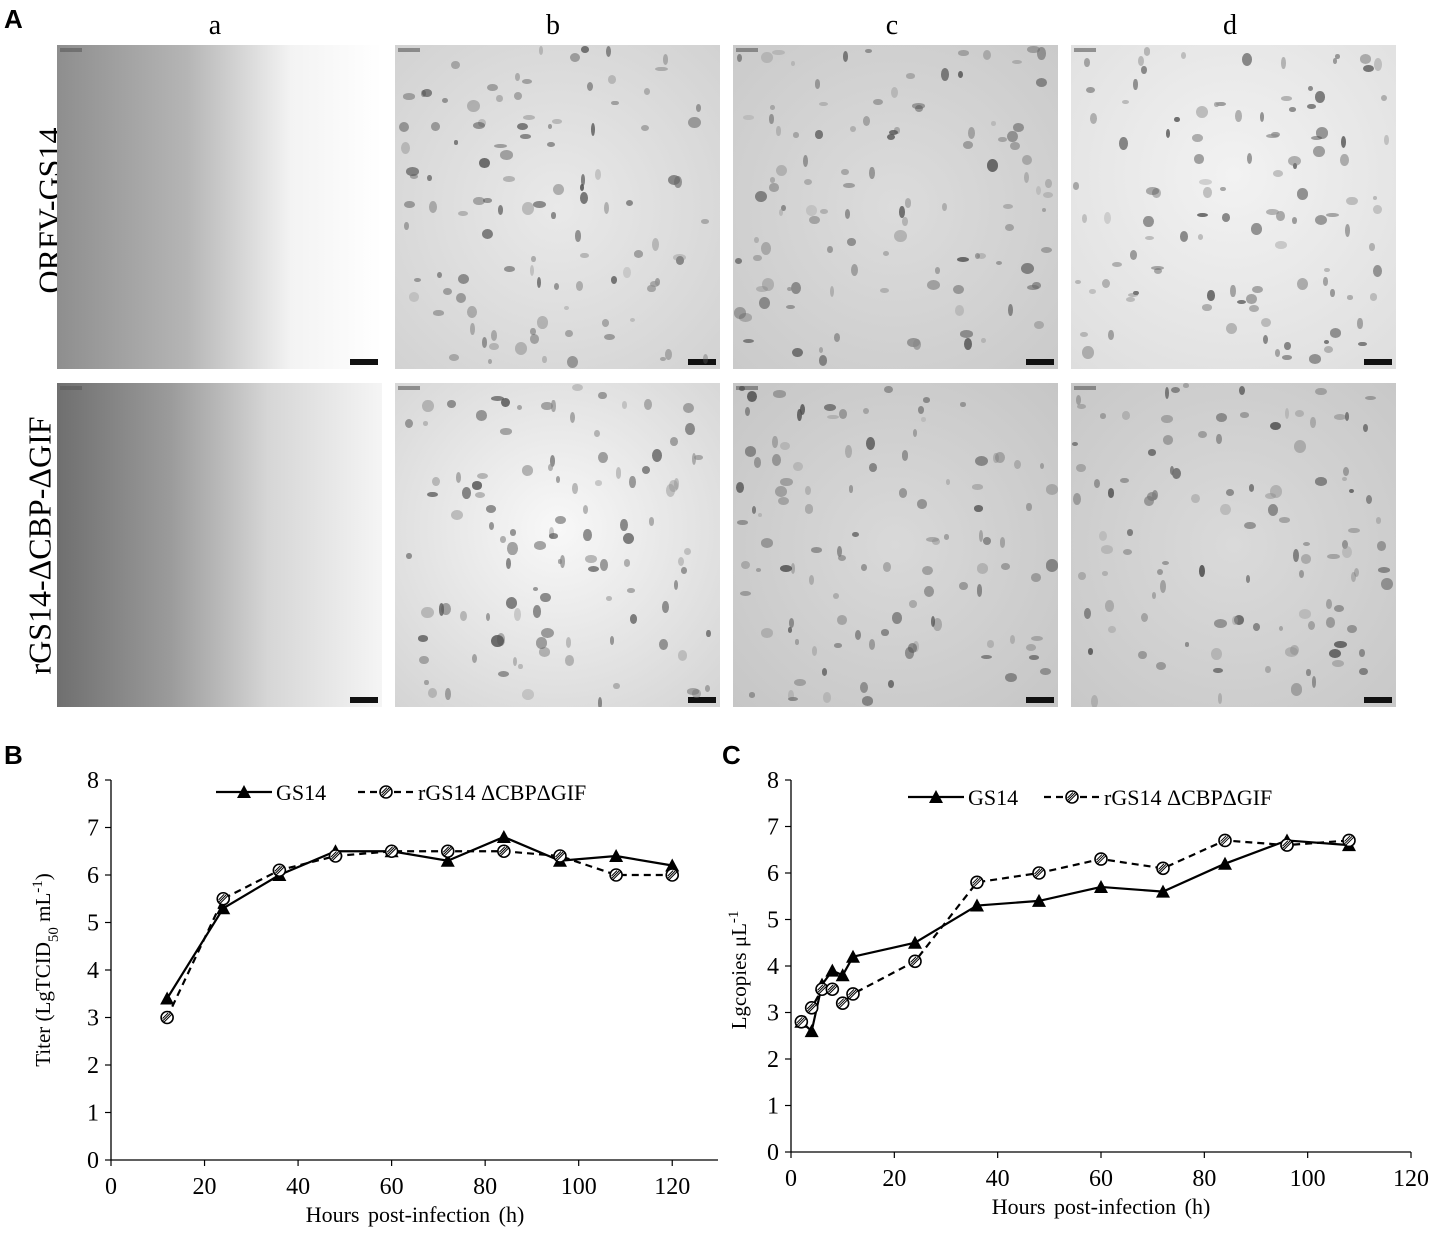 This screenshot has height=1236, width=1437. What do you see at coordinates (1204, 1179) in the screenshot?
I see `x-tick-label: 80` at bounding box center [1204, 1179].